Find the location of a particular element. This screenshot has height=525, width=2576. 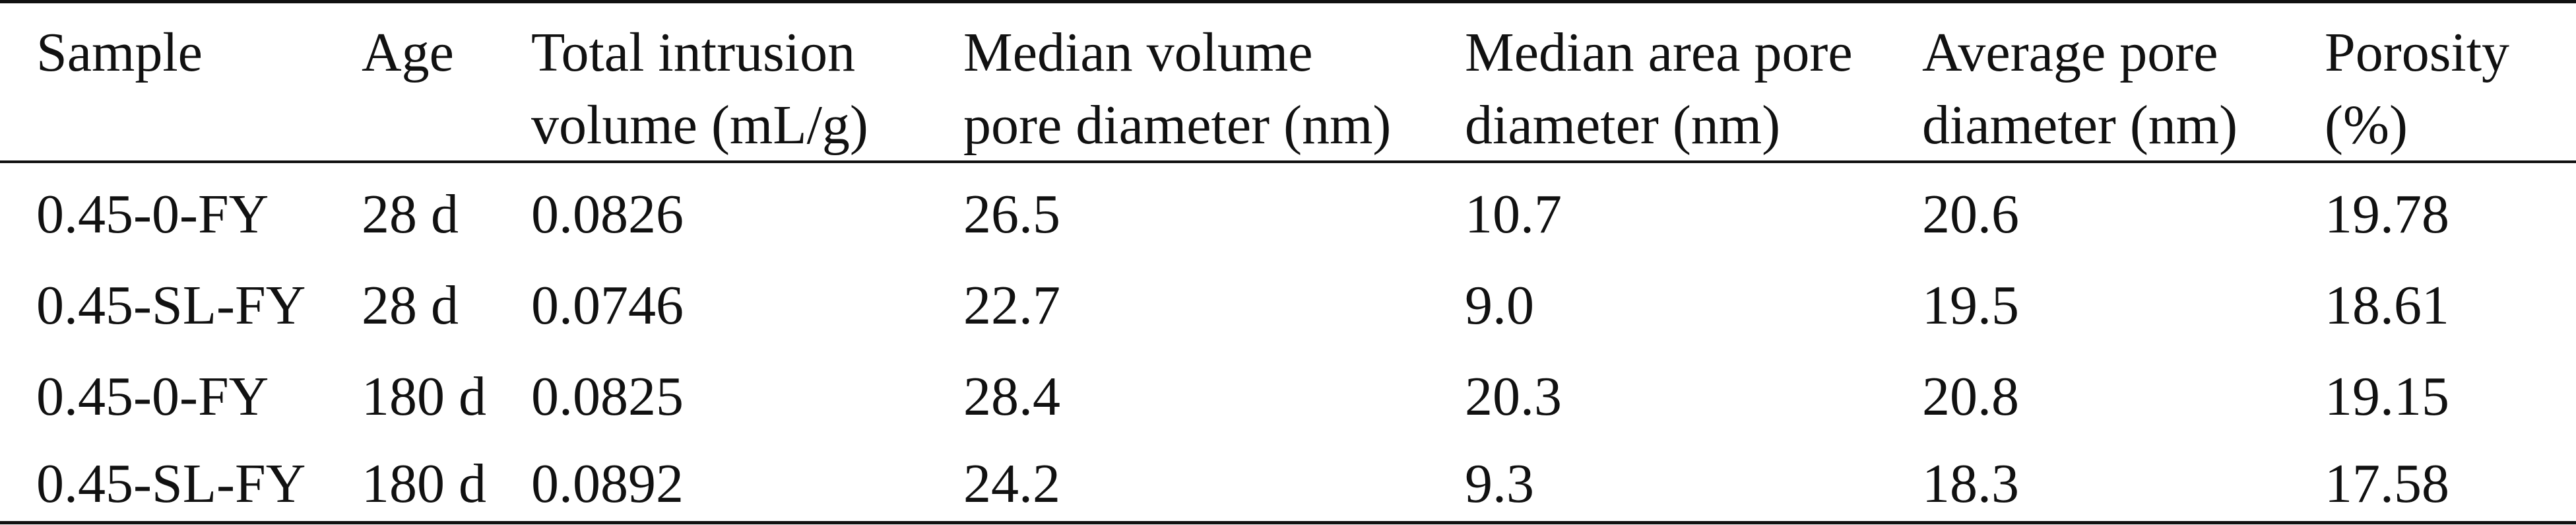

header-porosity-line-1: Porosity is located at coordinates (2417, 52).